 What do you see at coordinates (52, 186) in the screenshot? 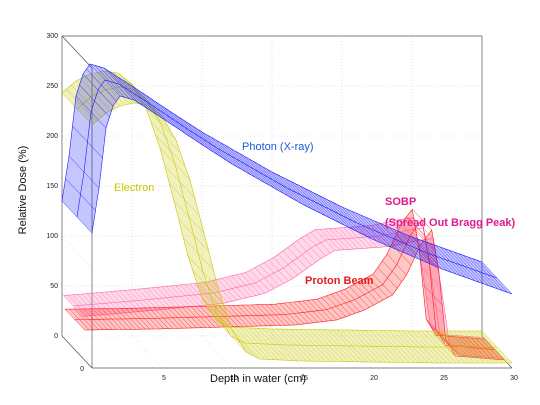
I see `y-tick-label: 150` at bounding box center [52, 186].